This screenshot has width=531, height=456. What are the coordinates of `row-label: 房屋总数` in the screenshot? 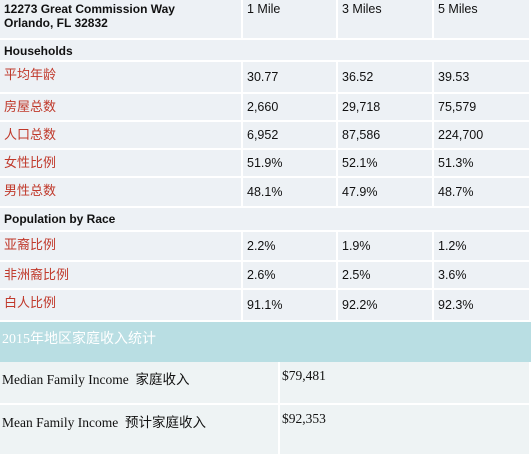 It's located at (121, 108).